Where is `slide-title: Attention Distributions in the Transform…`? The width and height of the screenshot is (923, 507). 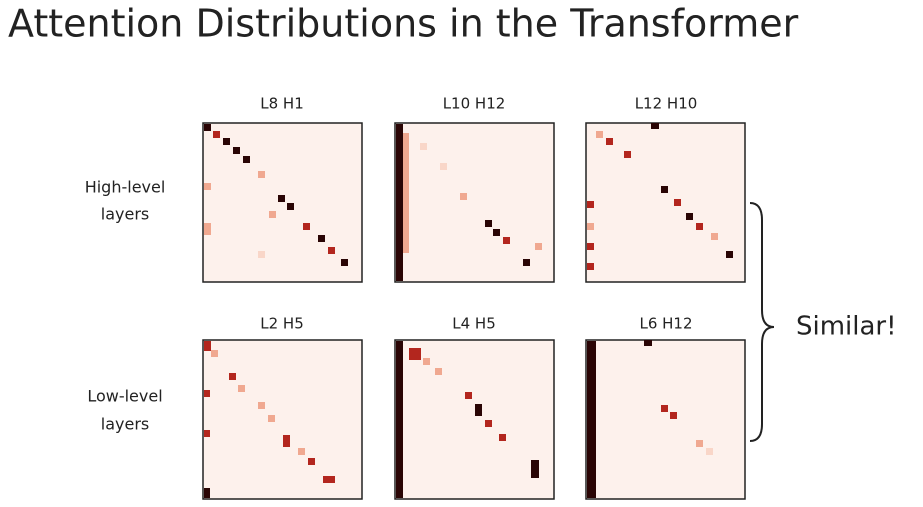
slide-title: Attention Distributions in the Transform… is located at coordinates (403, 24).